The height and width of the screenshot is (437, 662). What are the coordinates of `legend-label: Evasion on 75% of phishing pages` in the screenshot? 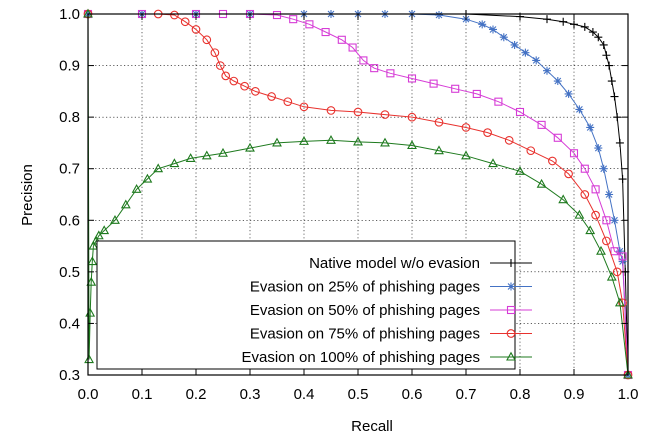 It's located at (365, 334).